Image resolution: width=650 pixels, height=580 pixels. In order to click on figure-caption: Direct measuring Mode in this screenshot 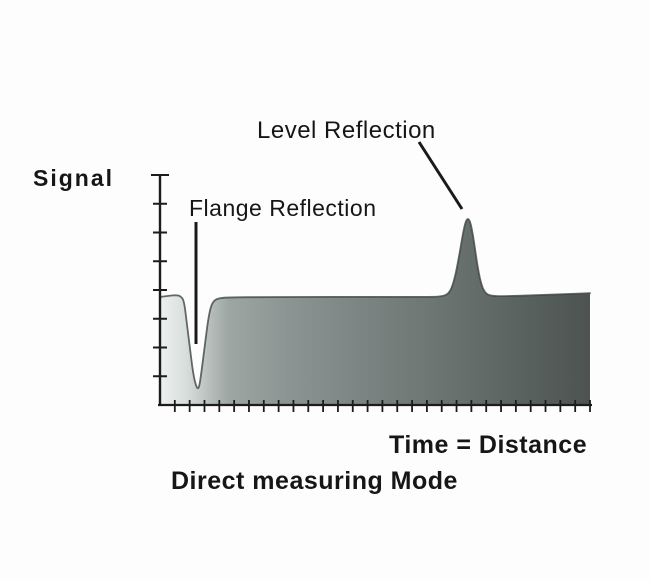, I will do `click(314, 481)`.